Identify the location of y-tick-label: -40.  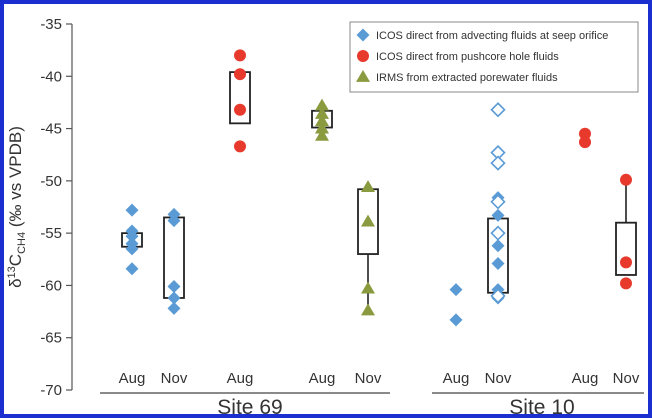
(51, 76).